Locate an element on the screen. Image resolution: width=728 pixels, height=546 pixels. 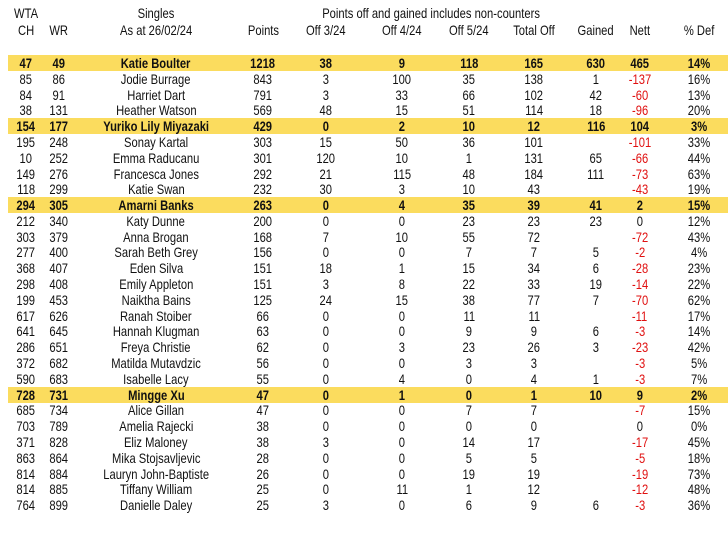
cell-pct-def: 2% is located at coordinates (699, 394).